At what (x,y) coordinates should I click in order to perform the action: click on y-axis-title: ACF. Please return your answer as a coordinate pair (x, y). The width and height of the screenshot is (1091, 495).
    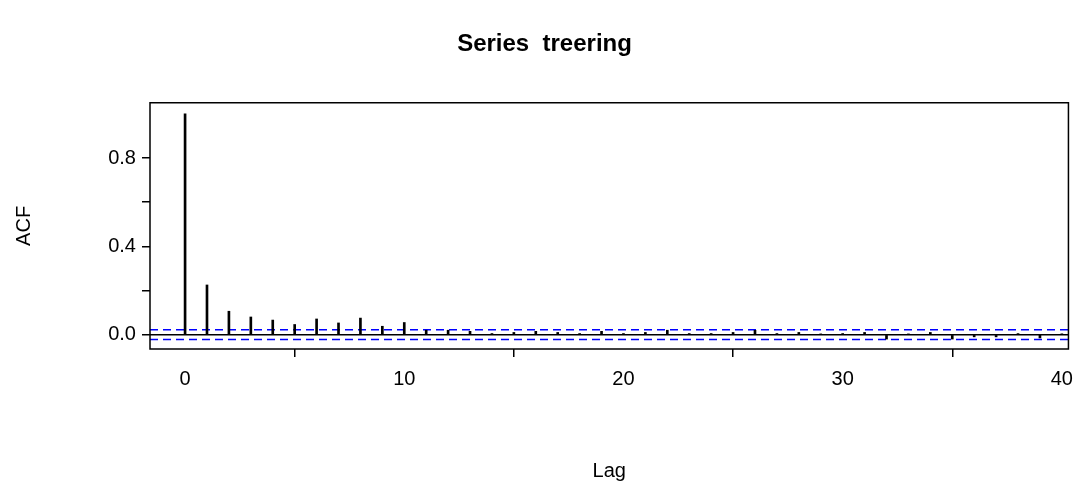
    Looking at the image, I should click on (22, 225).